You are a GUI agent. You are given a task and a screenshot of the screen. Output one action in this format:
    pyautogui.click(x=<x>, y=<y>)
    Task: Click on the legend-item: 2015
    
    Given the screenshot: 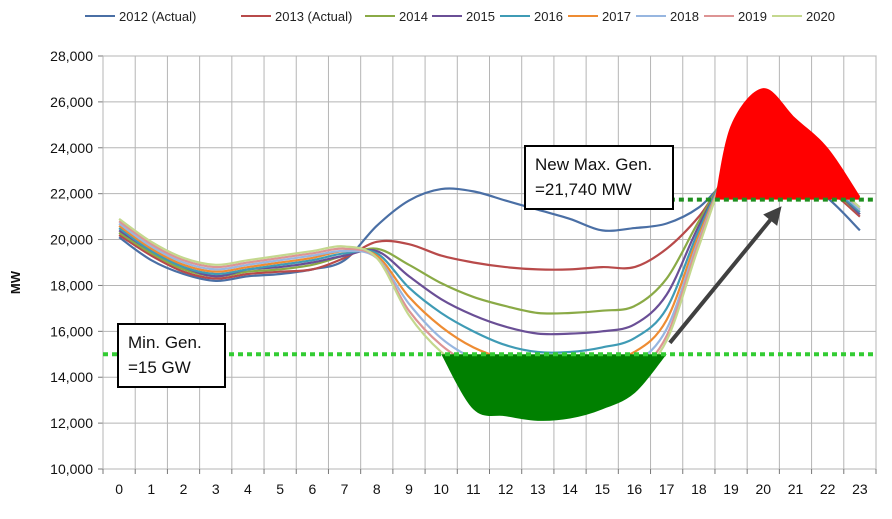 What is the action you would take?
    pyautogui.click(x=463, y=16)
    